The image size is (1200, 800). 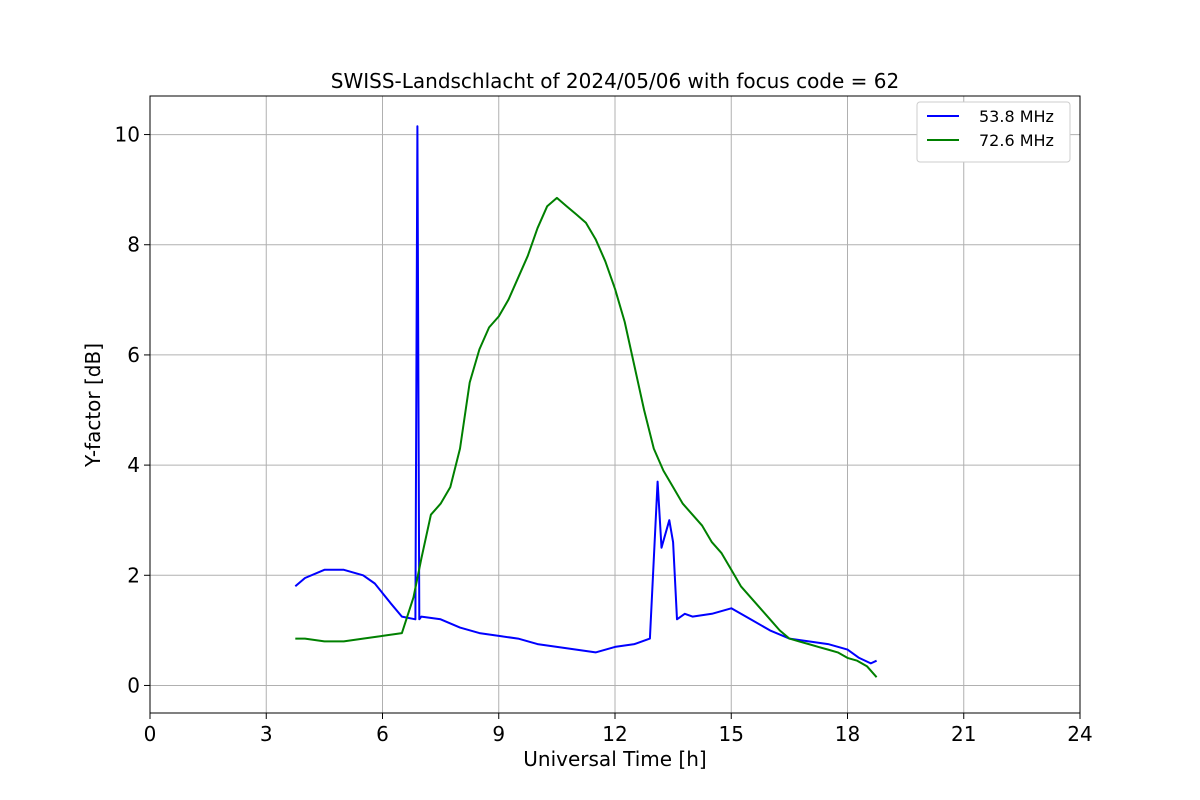 I want to click on y-tick-label: 2, so click(x=133, y=575).